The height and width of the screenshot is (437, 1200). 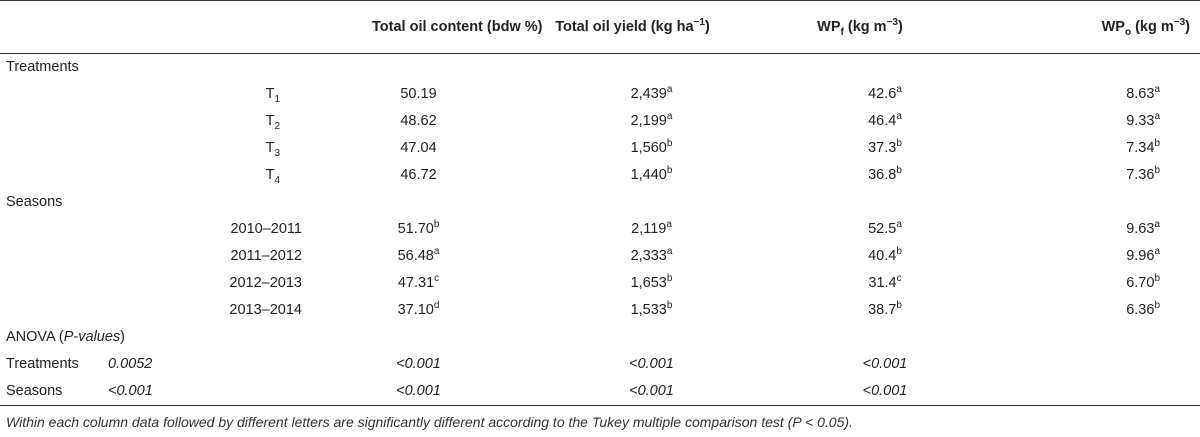 What do you see at coordinates (34, 202) in the screenshot?
I see `section-label: Seasons` at bounding box center [34, 202].